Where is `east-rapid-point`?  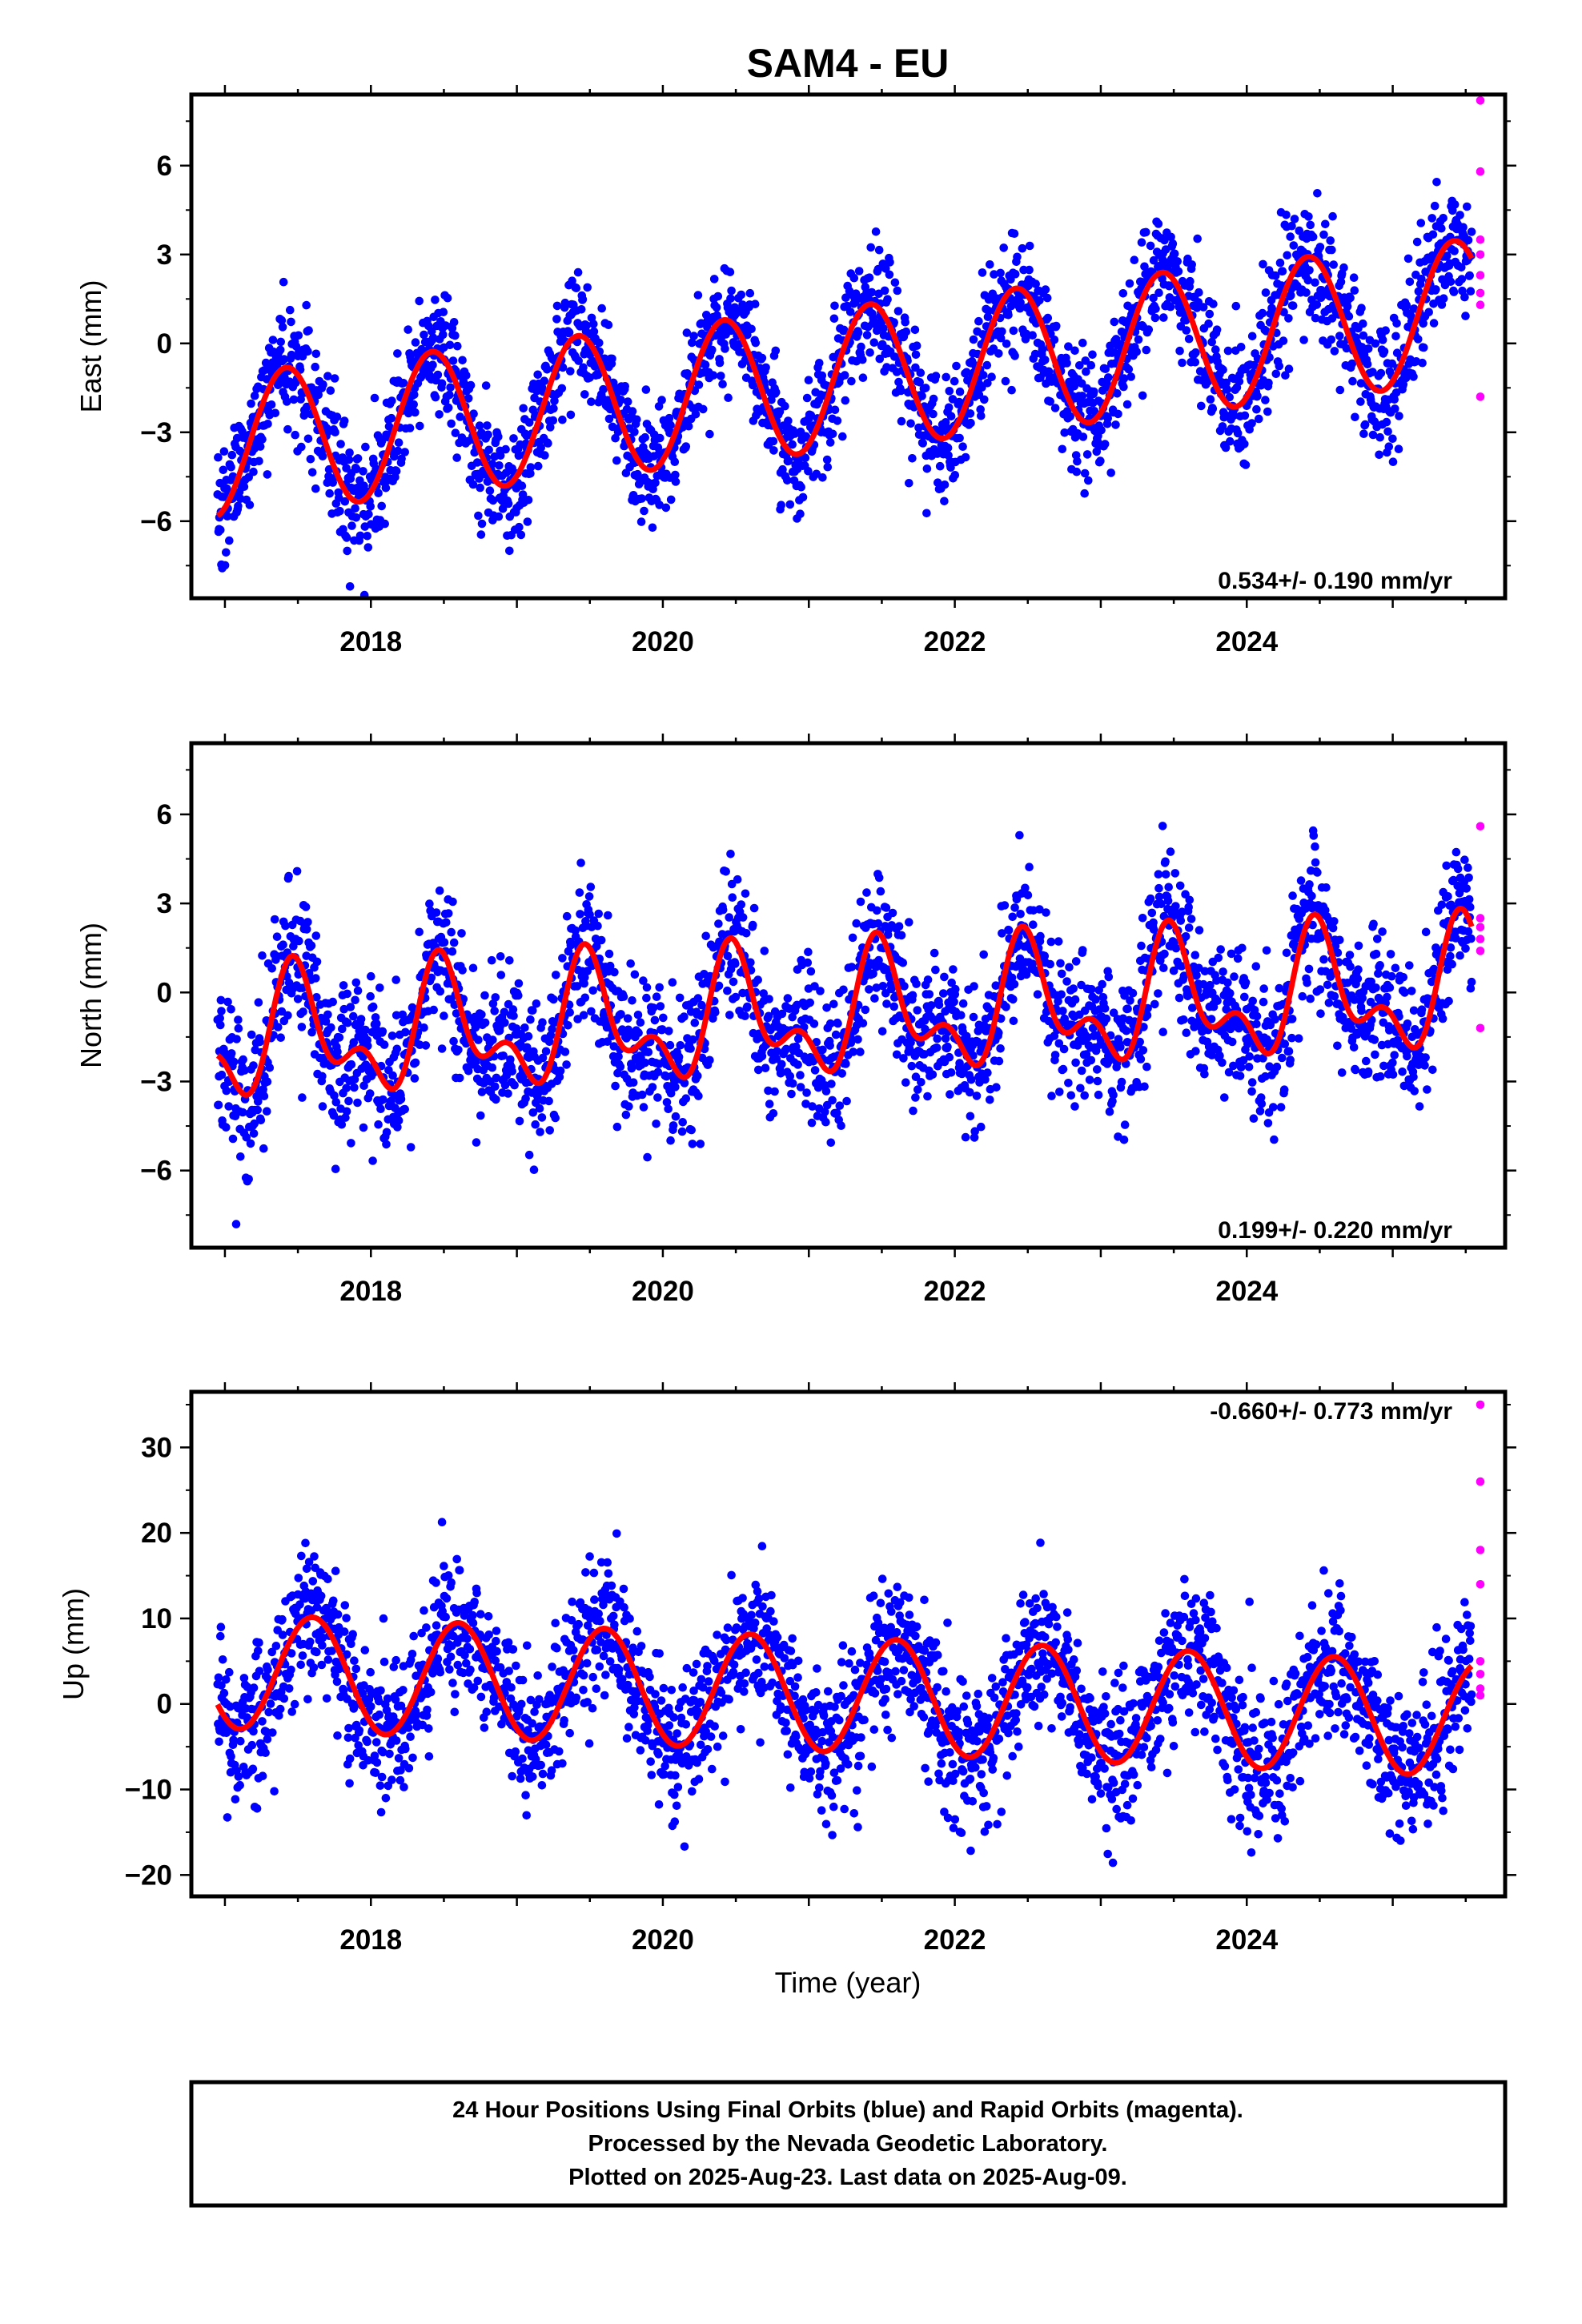
east-rapid-point is located at coordinates (1480, 100).